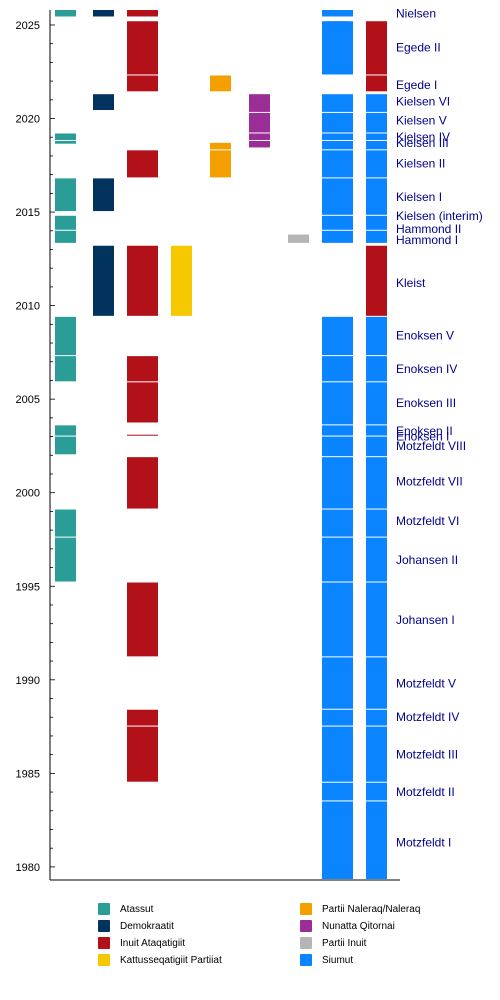 The height and width of the screenshot is (1000, 500). I want to click on legend-item-inuit-ataqatigiit: Inuit Ataqatigiit, so click(141, 943).